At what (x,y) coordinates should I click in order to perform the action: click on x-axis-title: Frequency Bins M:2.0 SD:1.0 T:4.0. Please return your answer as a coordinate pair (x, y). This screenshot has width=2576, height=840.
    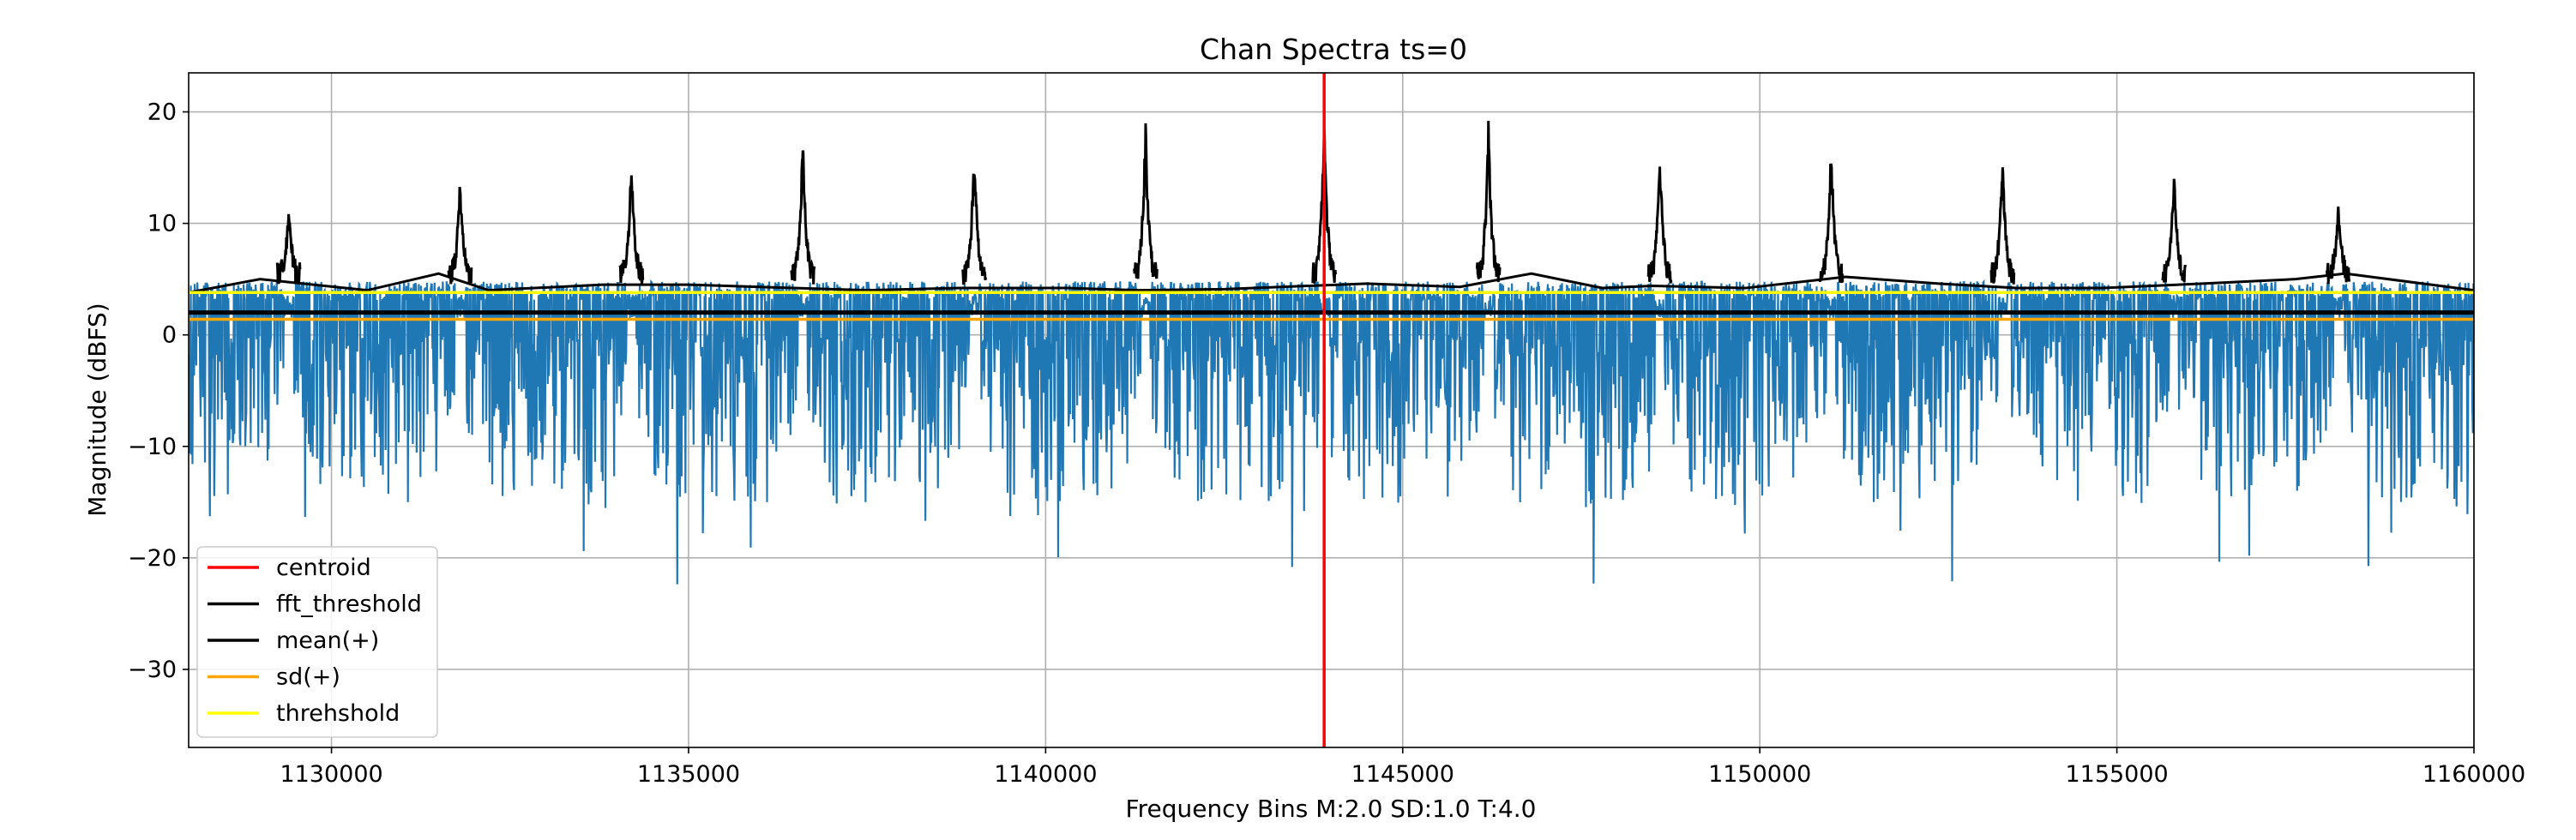
    Looking at the image, I should click on (1332, 809).